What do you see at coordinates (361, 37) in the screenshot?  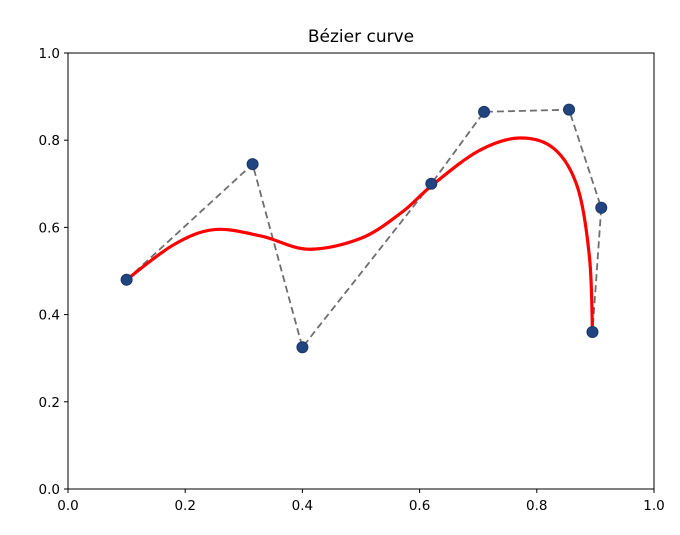 I see `chart-title: Bézier curve` at bounding box center [361, 37].